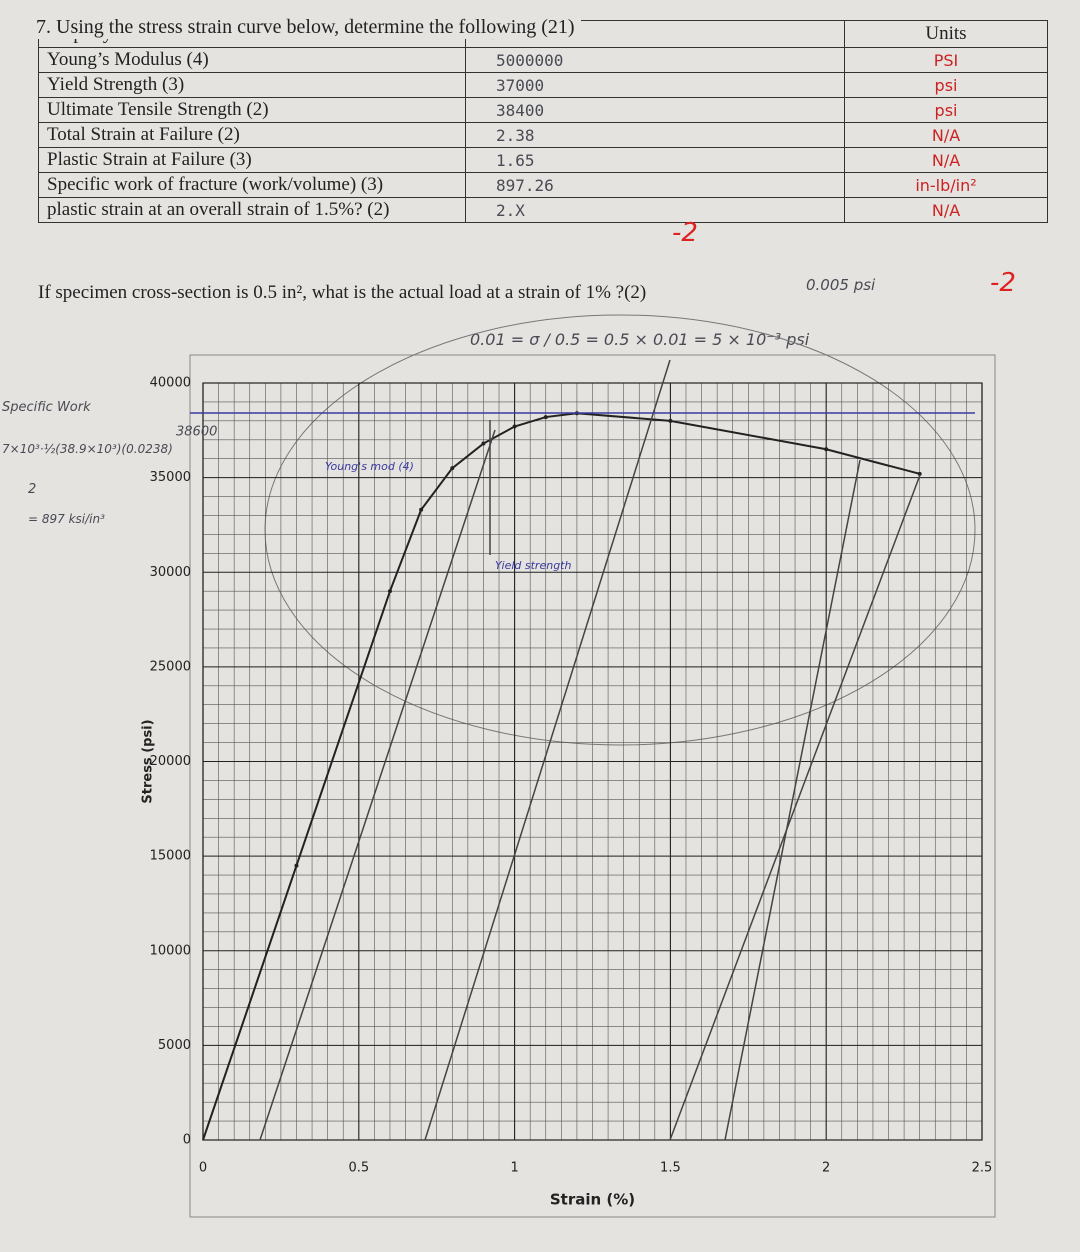  What do you see at coordinates (174, 1045) in the screenshot?
I see `y-tick-label: 5000` at bounding box center [174, 1045].